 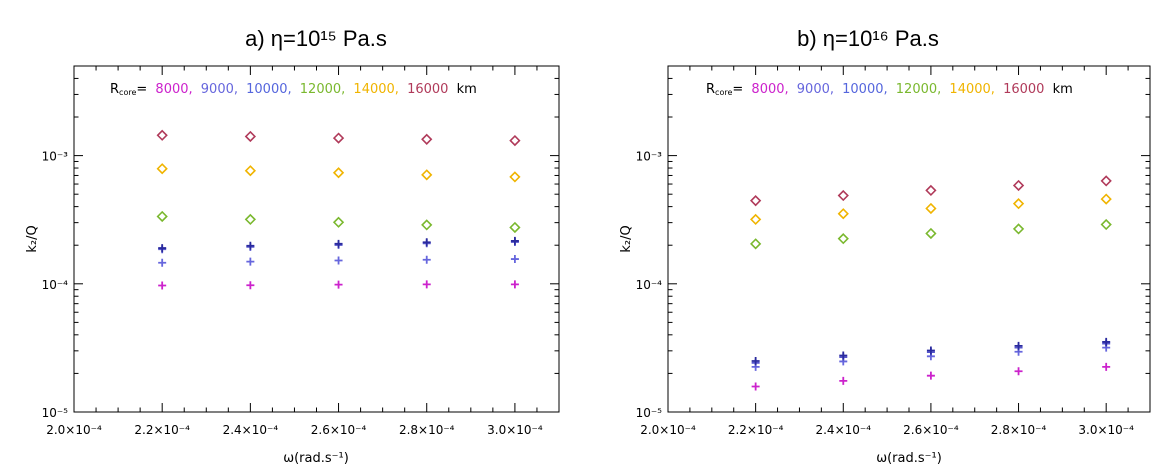 What do you see at coordinates (219, 89) in the screenshot?
I see `panel-a-legend-entry-9000: 9000,` at bounding box center [219, 89].